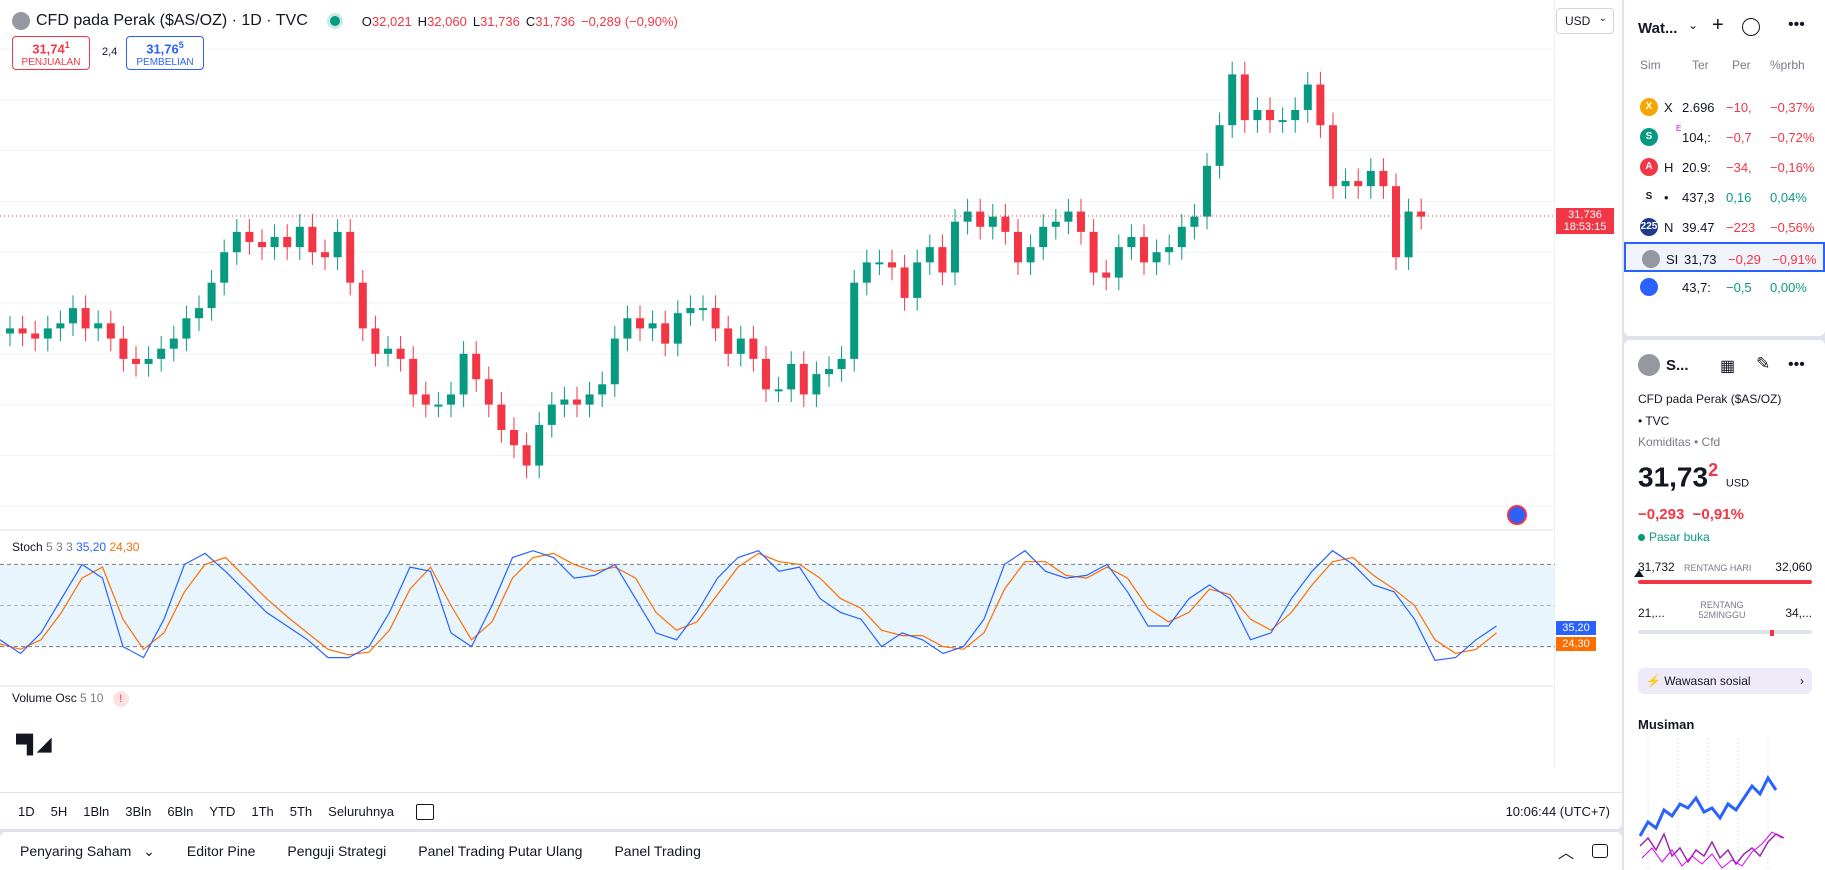 This screenshot has width=1825, height=870. What do you see at coordinates (1600, 851) in the screenshot?
I see `maximize-icon` at bounding box center [1600, 851].